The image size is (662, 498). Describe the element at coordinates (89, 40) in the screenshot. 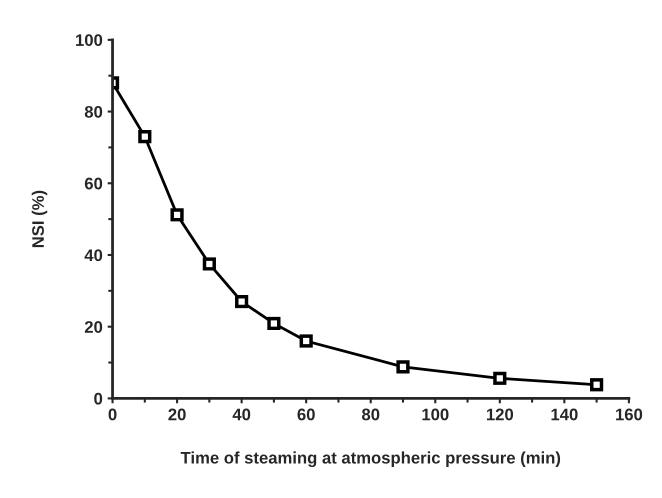

I see `y-tick-label: 100` at that location.